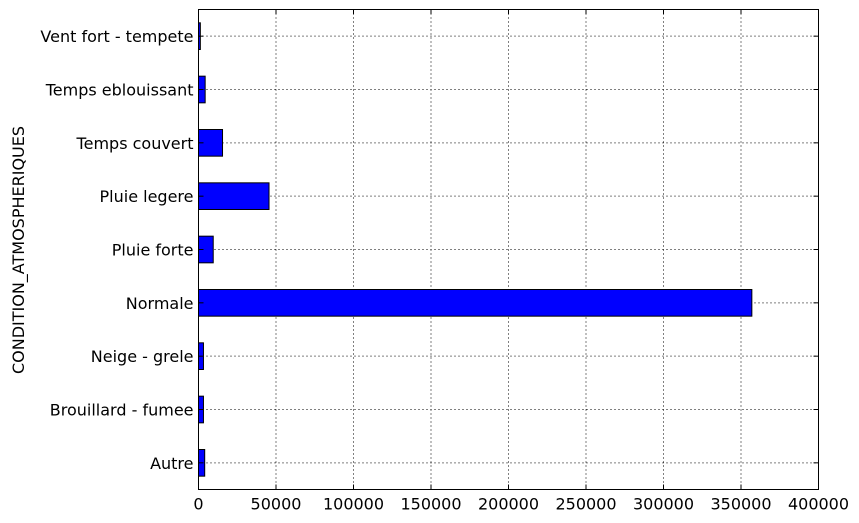 This screenshot has width=859, height=523. What do you see at coordinates (119, 90) in the screenshot?
I see `y-tick-label: Temps eblouissant` at bounding box center [119, 90].